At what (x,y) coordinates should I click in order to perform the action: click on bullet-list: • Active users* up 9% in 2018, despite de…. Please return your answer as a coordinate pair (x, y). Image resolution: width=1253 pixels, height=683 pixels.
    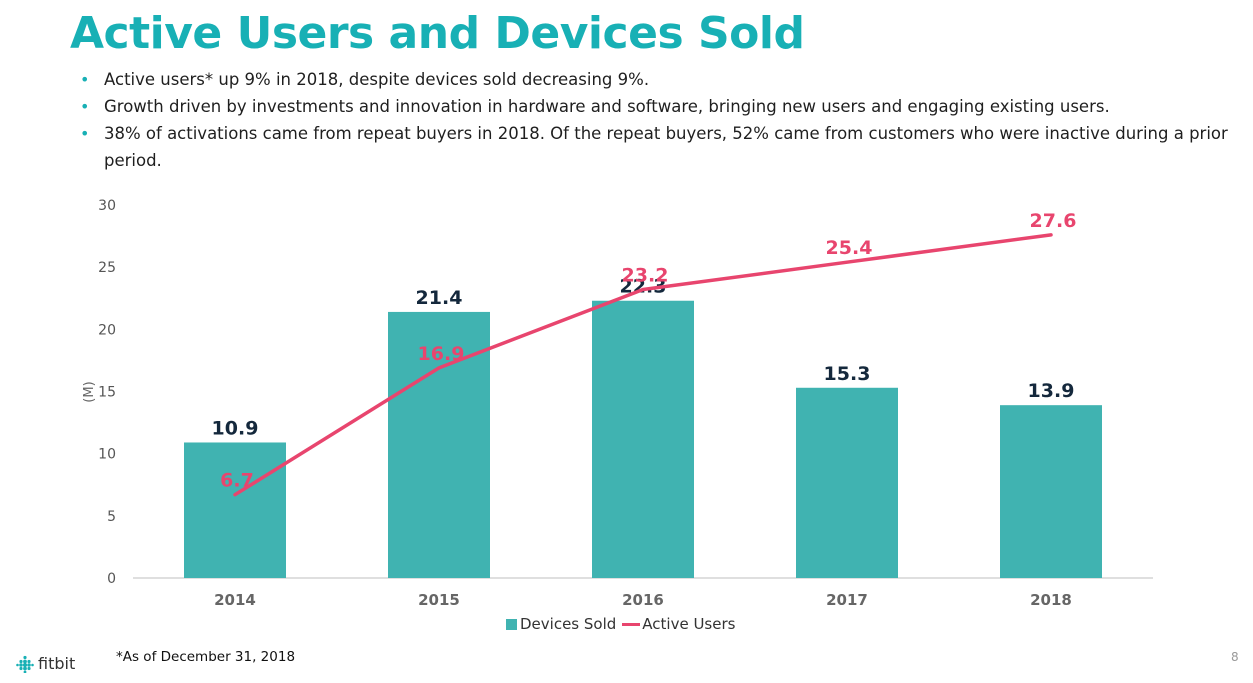
    Looking at the image, I should click on (662, 120).